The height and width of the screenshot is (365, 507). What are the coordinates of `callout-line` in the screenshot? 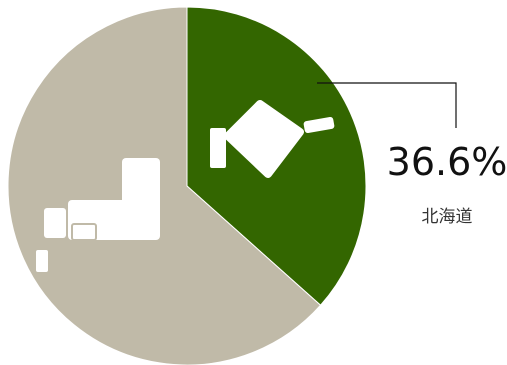 It's located at (387, 105).